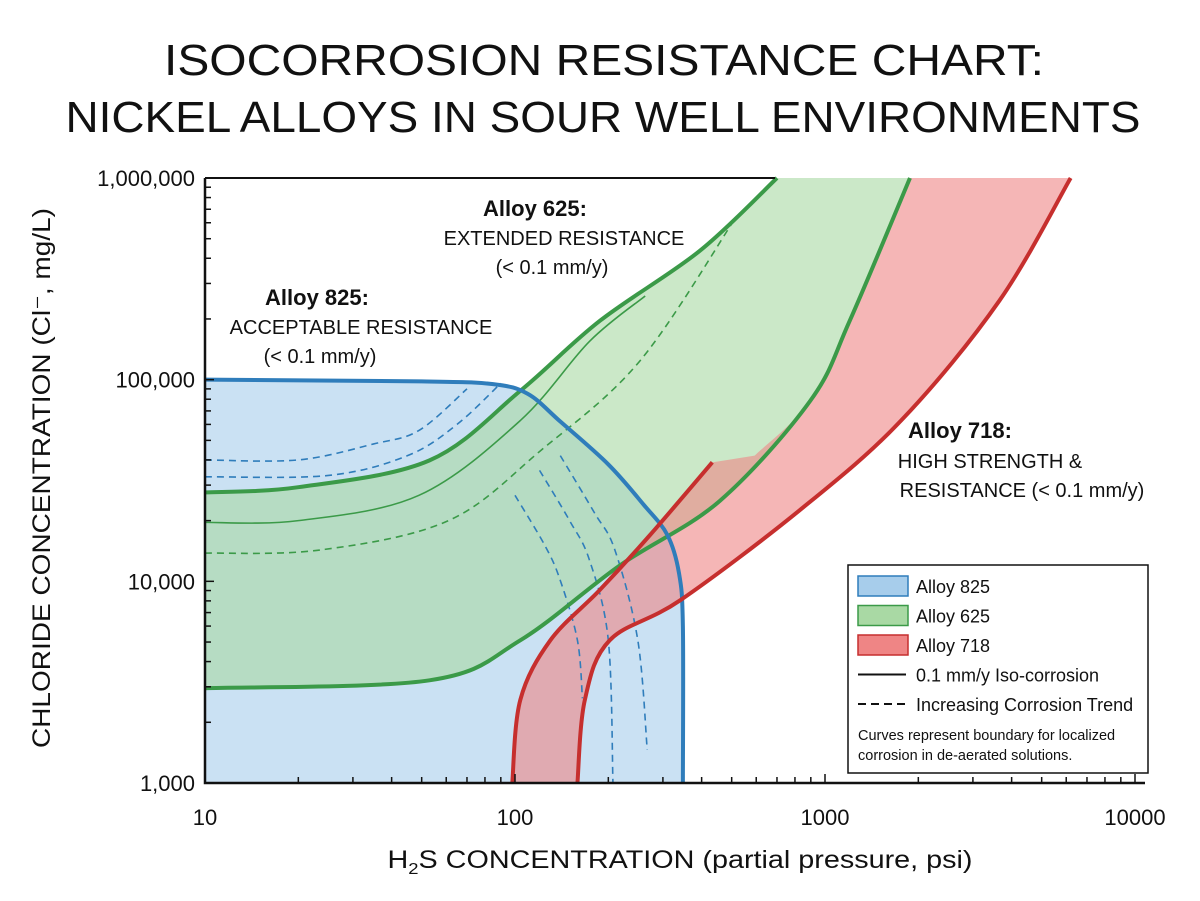 The image size is (1200, 901). What do you see at coordinates (960, 430) in the screenshot?
I see `annotation-alloy-718-title: Alloy 718:` at bounding box center [960, 430].